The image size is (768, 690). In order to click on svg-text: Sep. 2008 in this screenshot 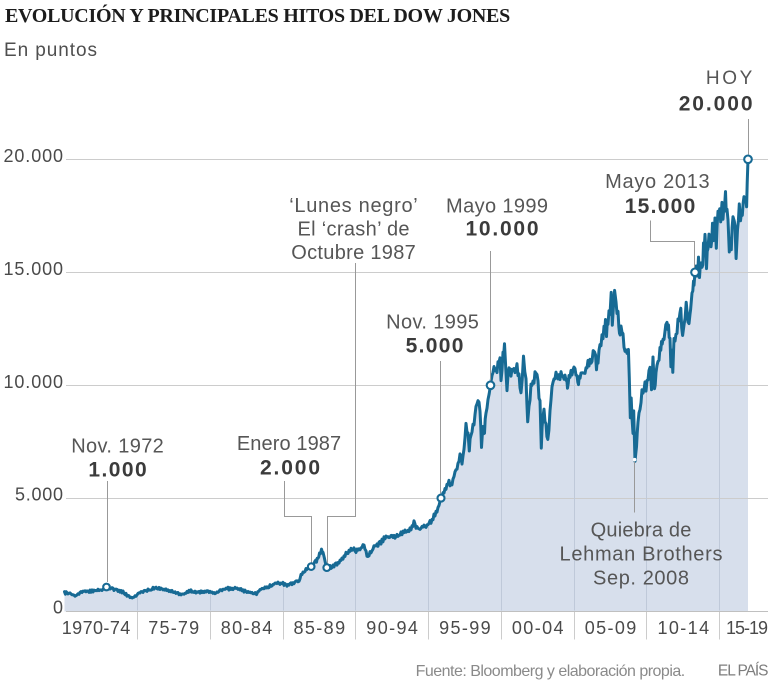, I will do `click(641, 579)`.